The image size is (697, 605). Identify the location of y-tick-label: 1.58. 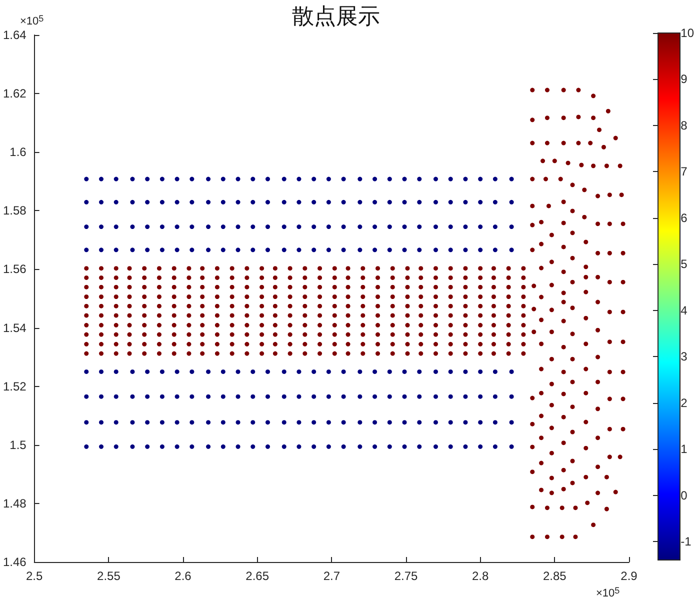
(14, 211).